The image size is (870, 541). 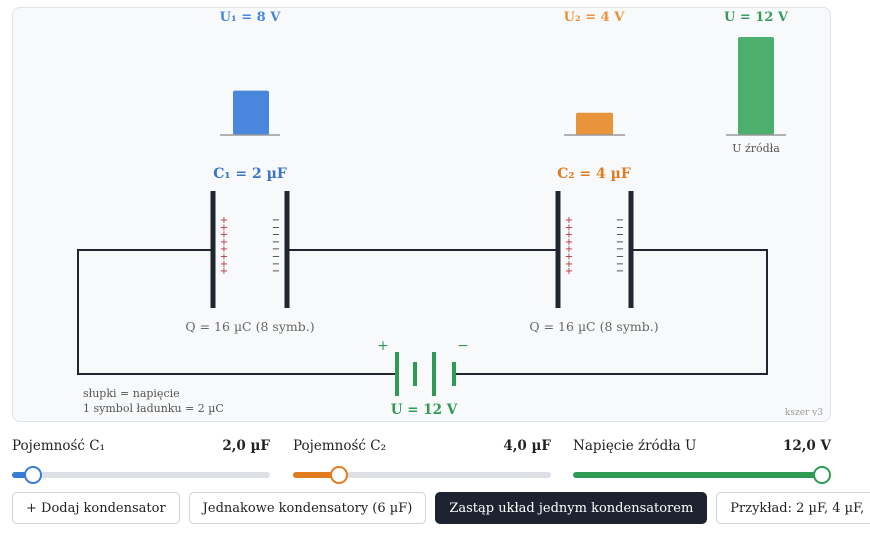 What do you see at coordinates (141, 461) in the screenshot?
I see `slider-c1: Pojemność C₁ 2,0 µF` at bounding box center [141, 461].